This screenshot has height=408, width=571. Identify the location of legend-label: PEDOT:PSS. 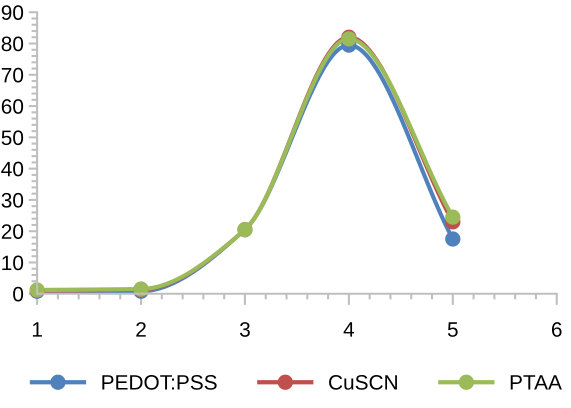
(159, 382).